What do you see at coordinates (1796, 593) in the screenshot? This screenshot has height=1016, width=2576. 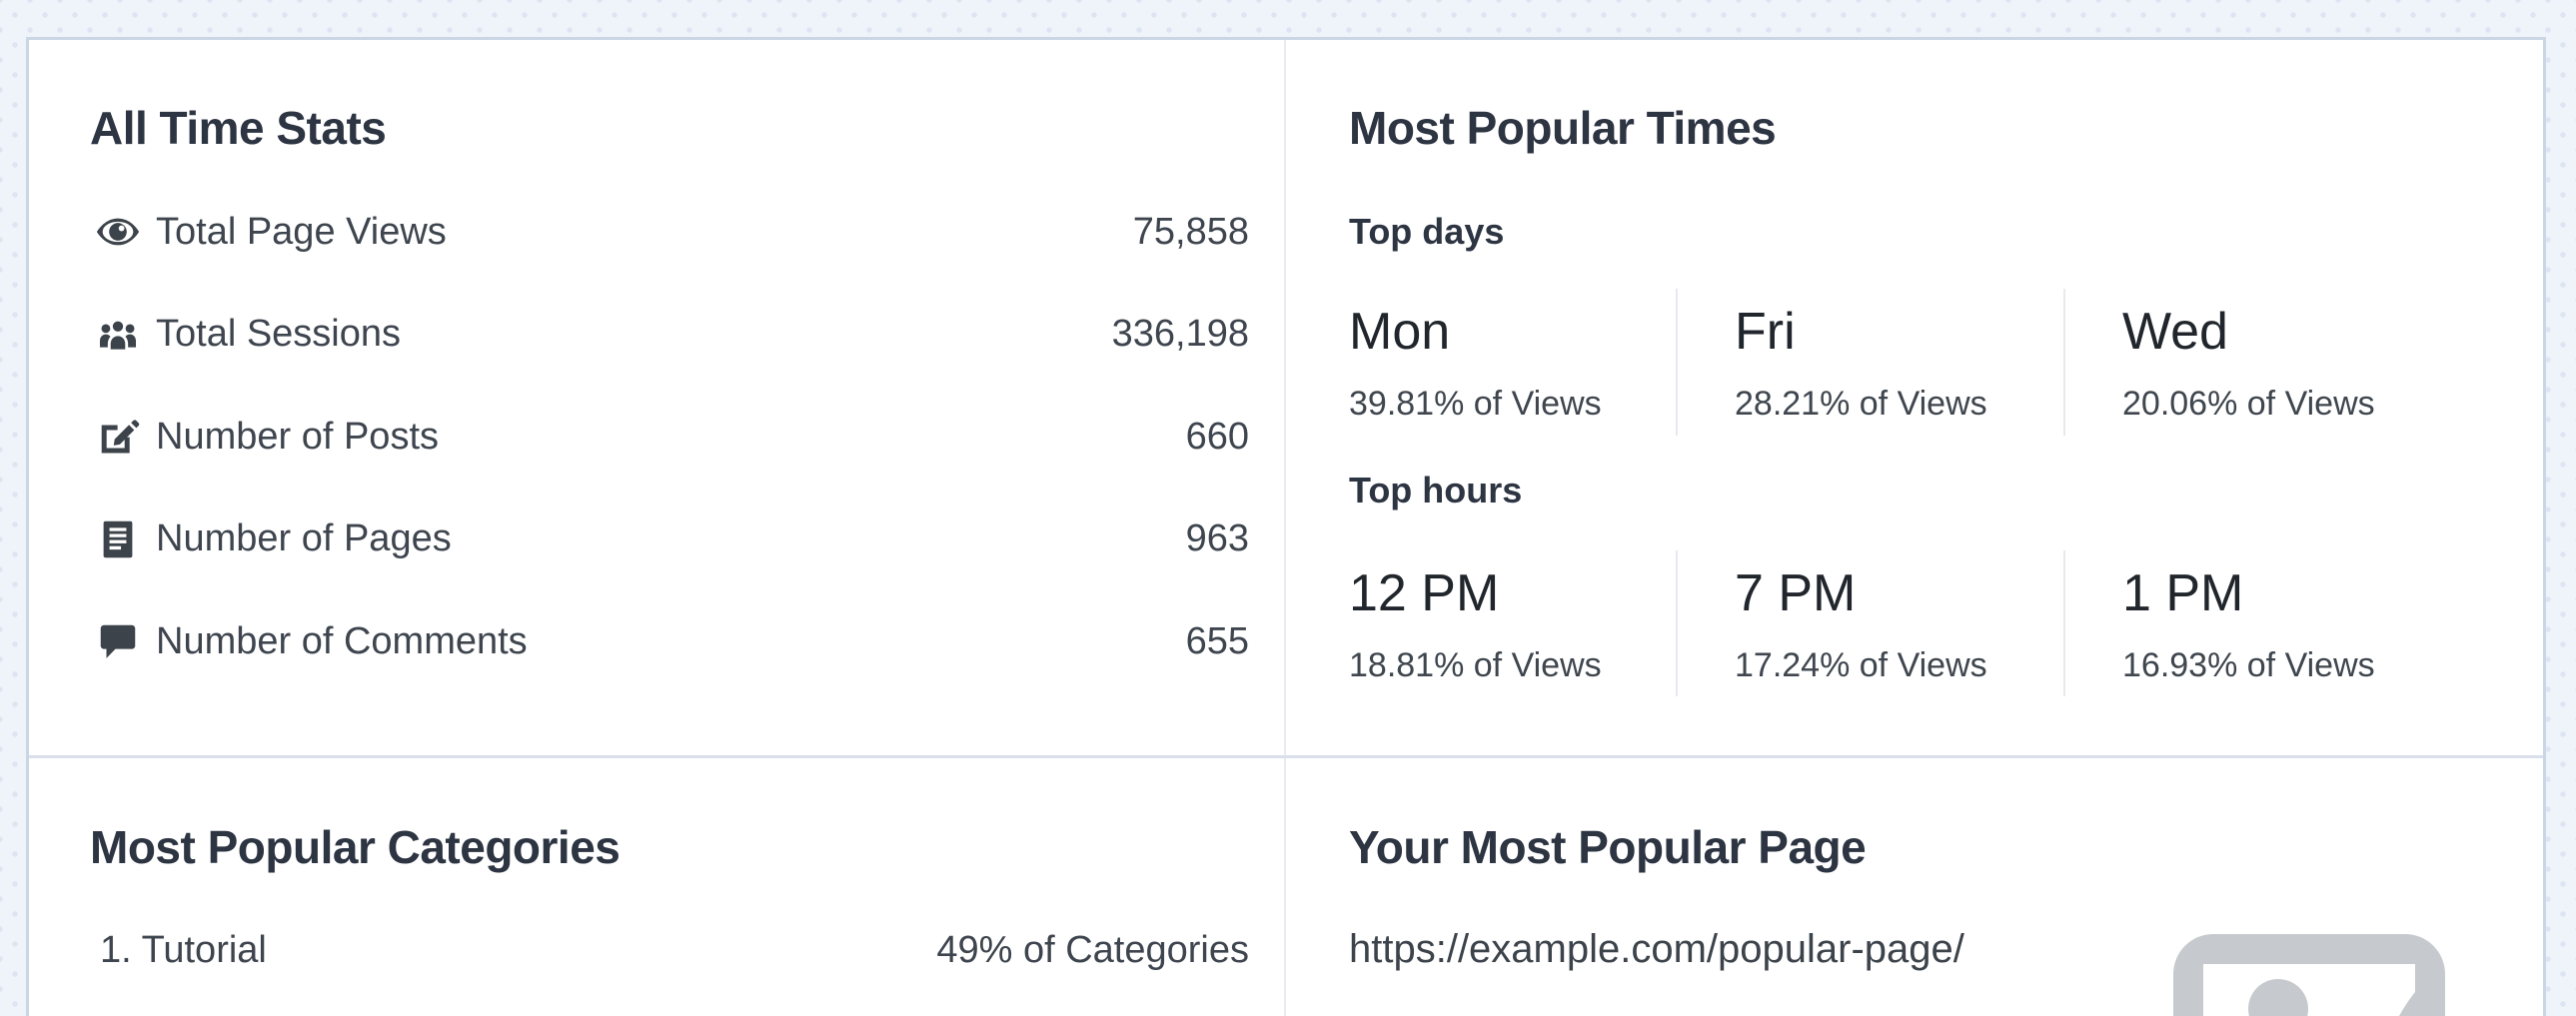 I see `hour-name: 7 PM` at bounding box center [1796, 593].